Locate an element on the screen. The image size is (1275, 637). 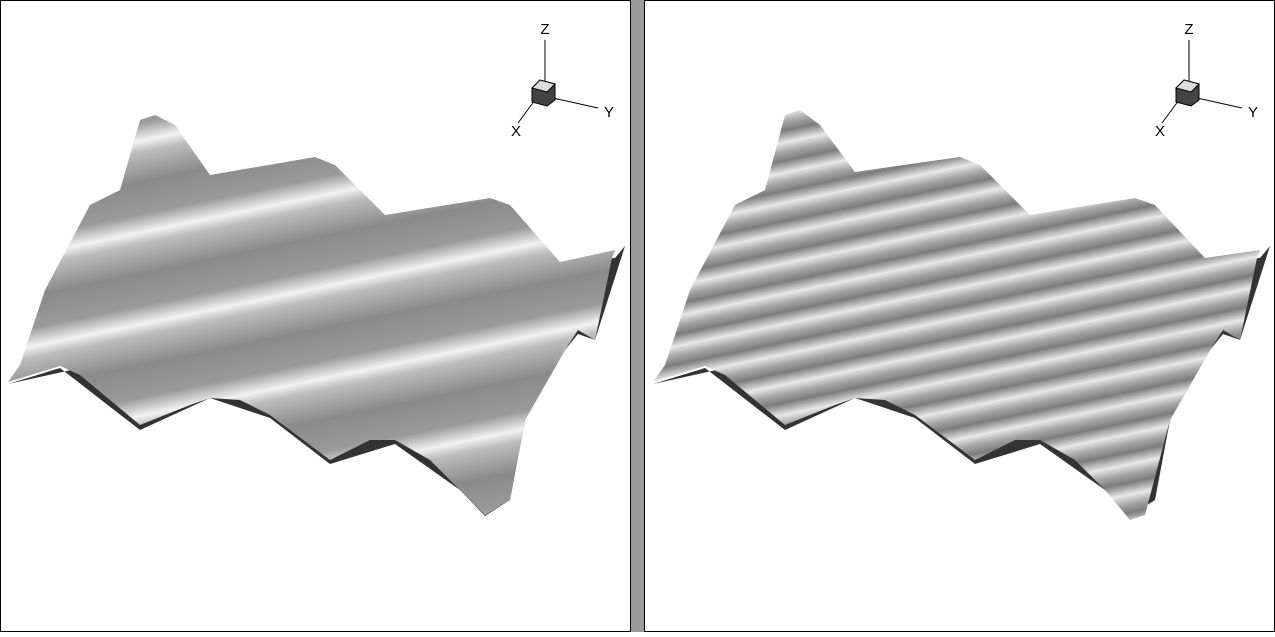
axis-triad-right: Z Y X is located at coordinates (1206, 80).